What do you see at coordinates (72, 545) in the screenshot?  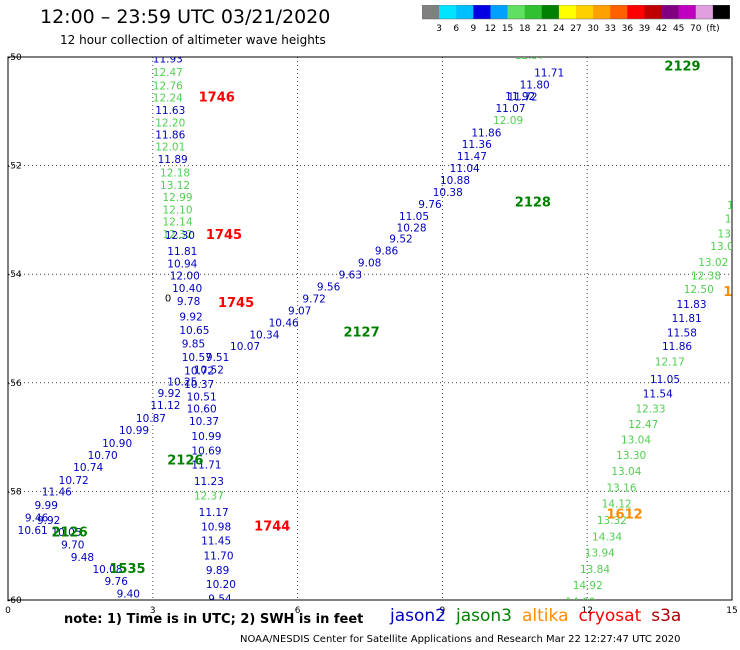 I see `wave-height-label: 9.70` at bounding box center [72, 545].